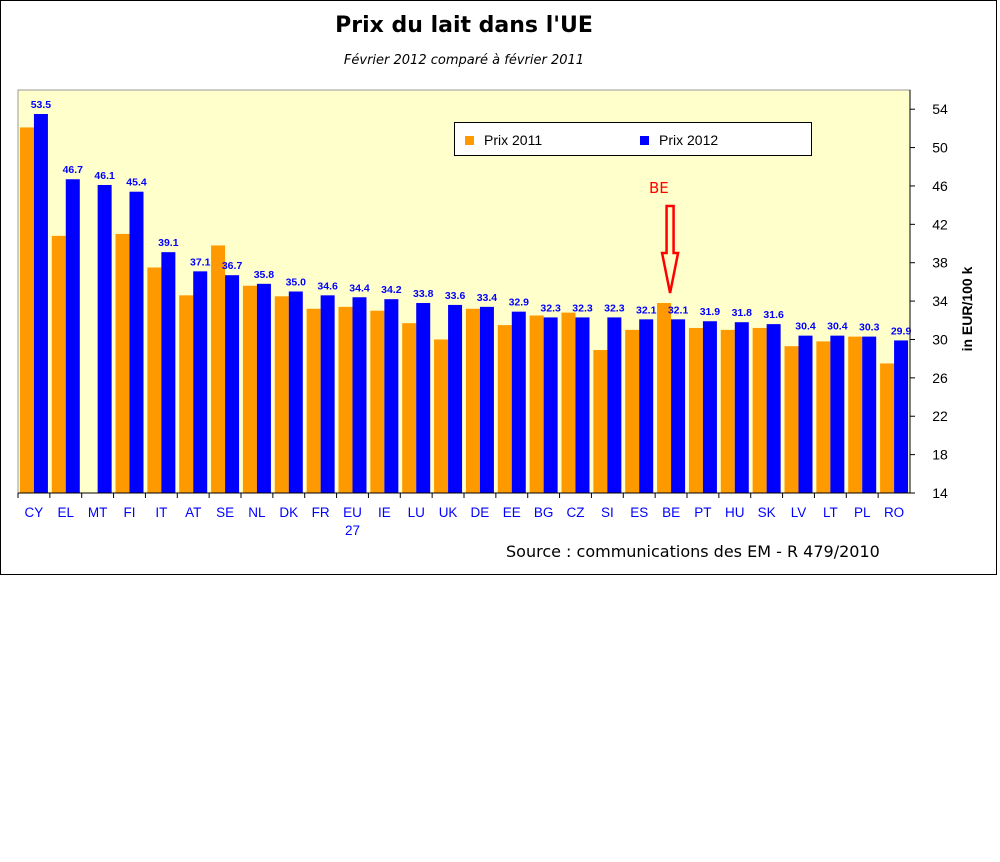 The image size is (1000, 862). What do you see at coordinates (742, 313) in the screenshot?
I see `value-label-hu: 31.8` at bounding box center [742, 313].